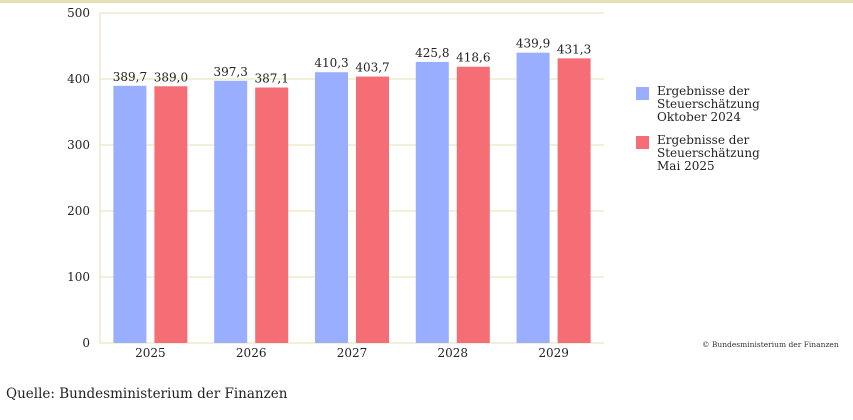 The width and height of the screenshot is (853, 420). Describe the element at coordinates (78, 277) in the screenshot. I see `y-tick-label: 100` at that location.